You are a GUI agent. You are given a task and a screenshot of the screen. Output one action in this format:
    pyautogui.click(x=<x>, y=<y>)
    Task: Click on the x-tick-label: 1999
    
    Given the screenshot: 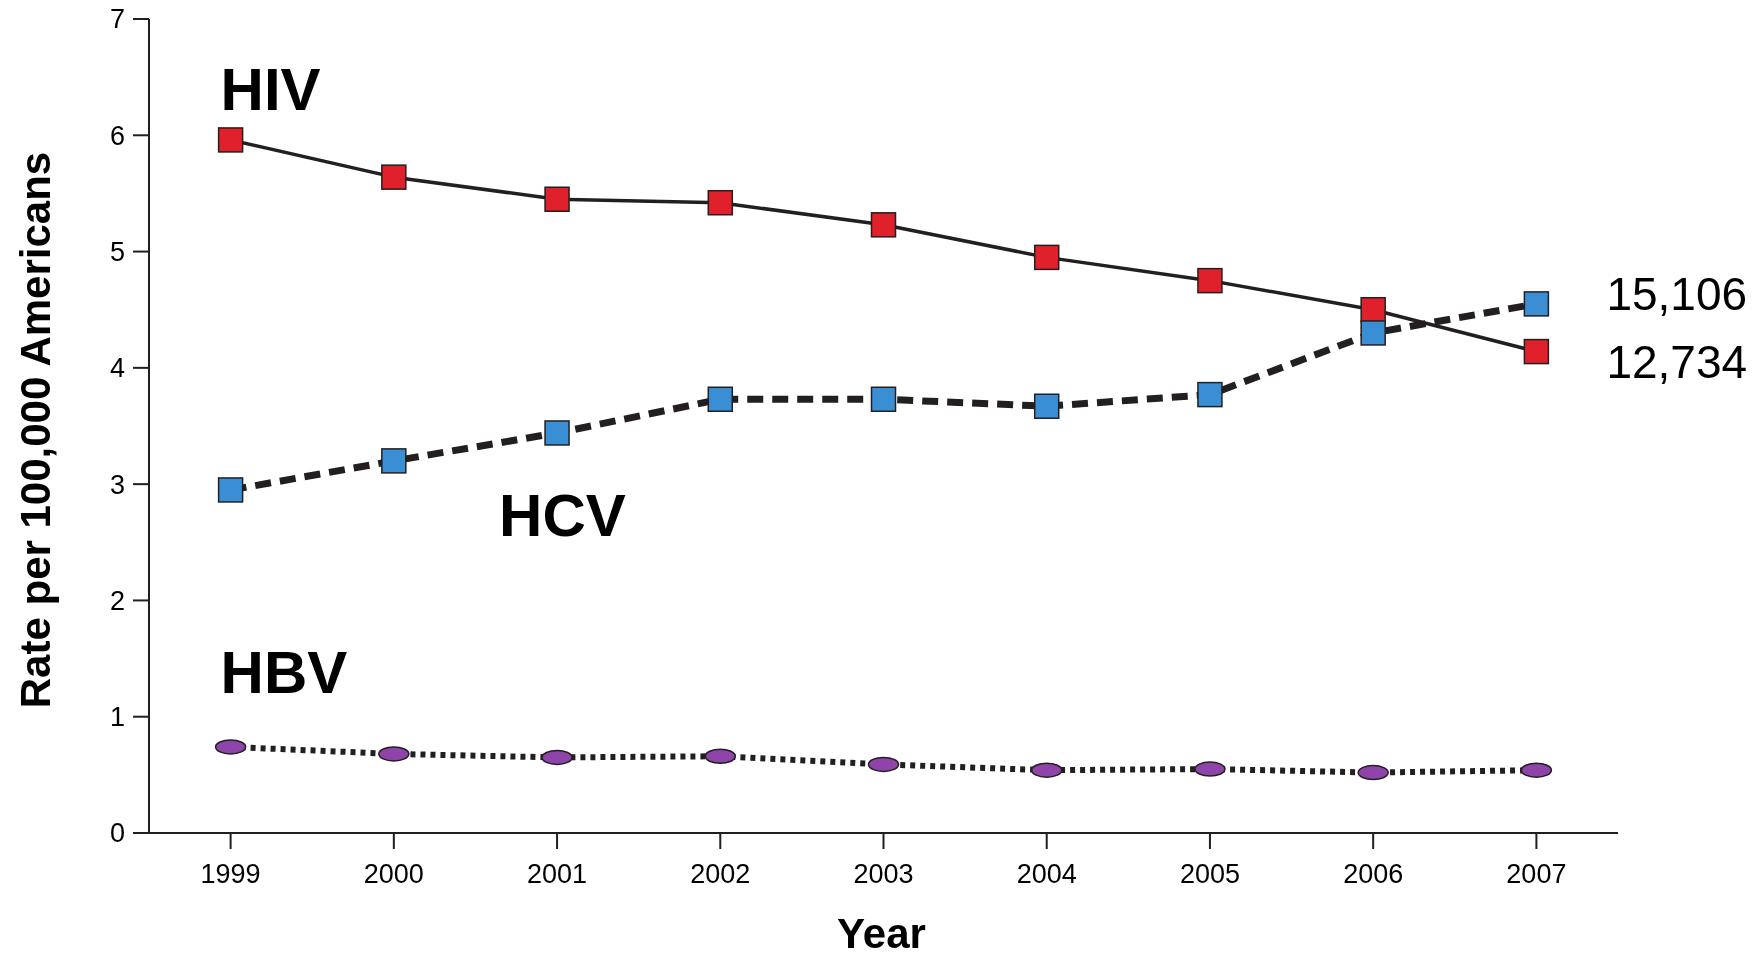 What is the action you would take?
    pyautogui.click(x=230, y=874)
    